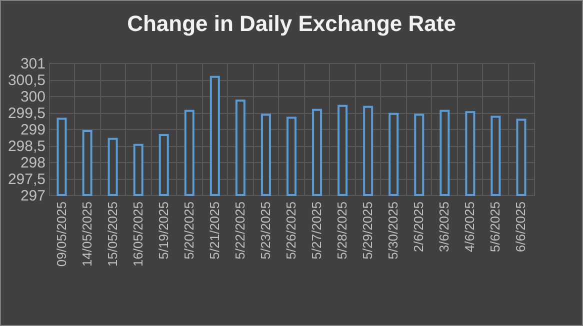 This screenshot has width=583, height=326. Describe the element at coordinates (188, 231) in the screenshot. I see `x-tick-label: 5/20/2025` at that location.